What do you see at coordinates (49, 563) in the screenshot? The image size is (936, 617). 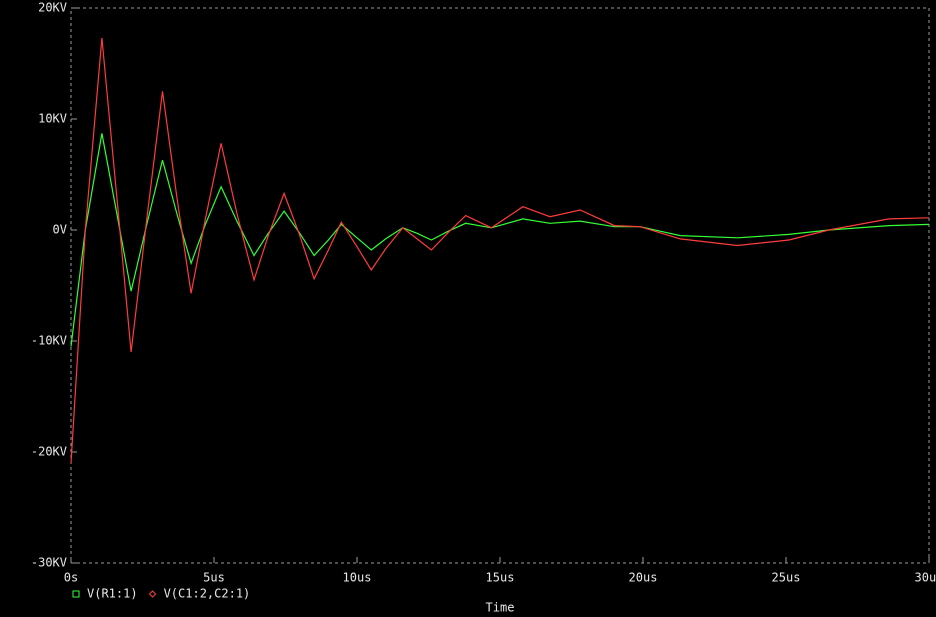 I see `y-tick-label: -30KV` at bounding box center [49, 563].